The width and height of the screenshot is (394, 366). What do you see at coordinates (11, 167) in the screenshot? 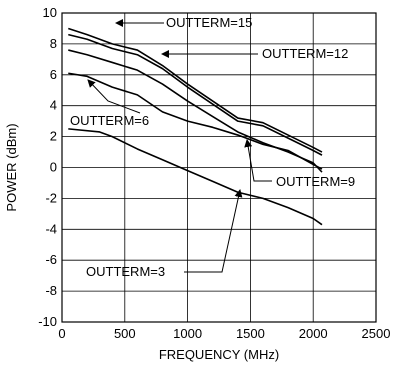
I see `y-axis-title: POWER (dBm)` at bounding box center [11, 167].